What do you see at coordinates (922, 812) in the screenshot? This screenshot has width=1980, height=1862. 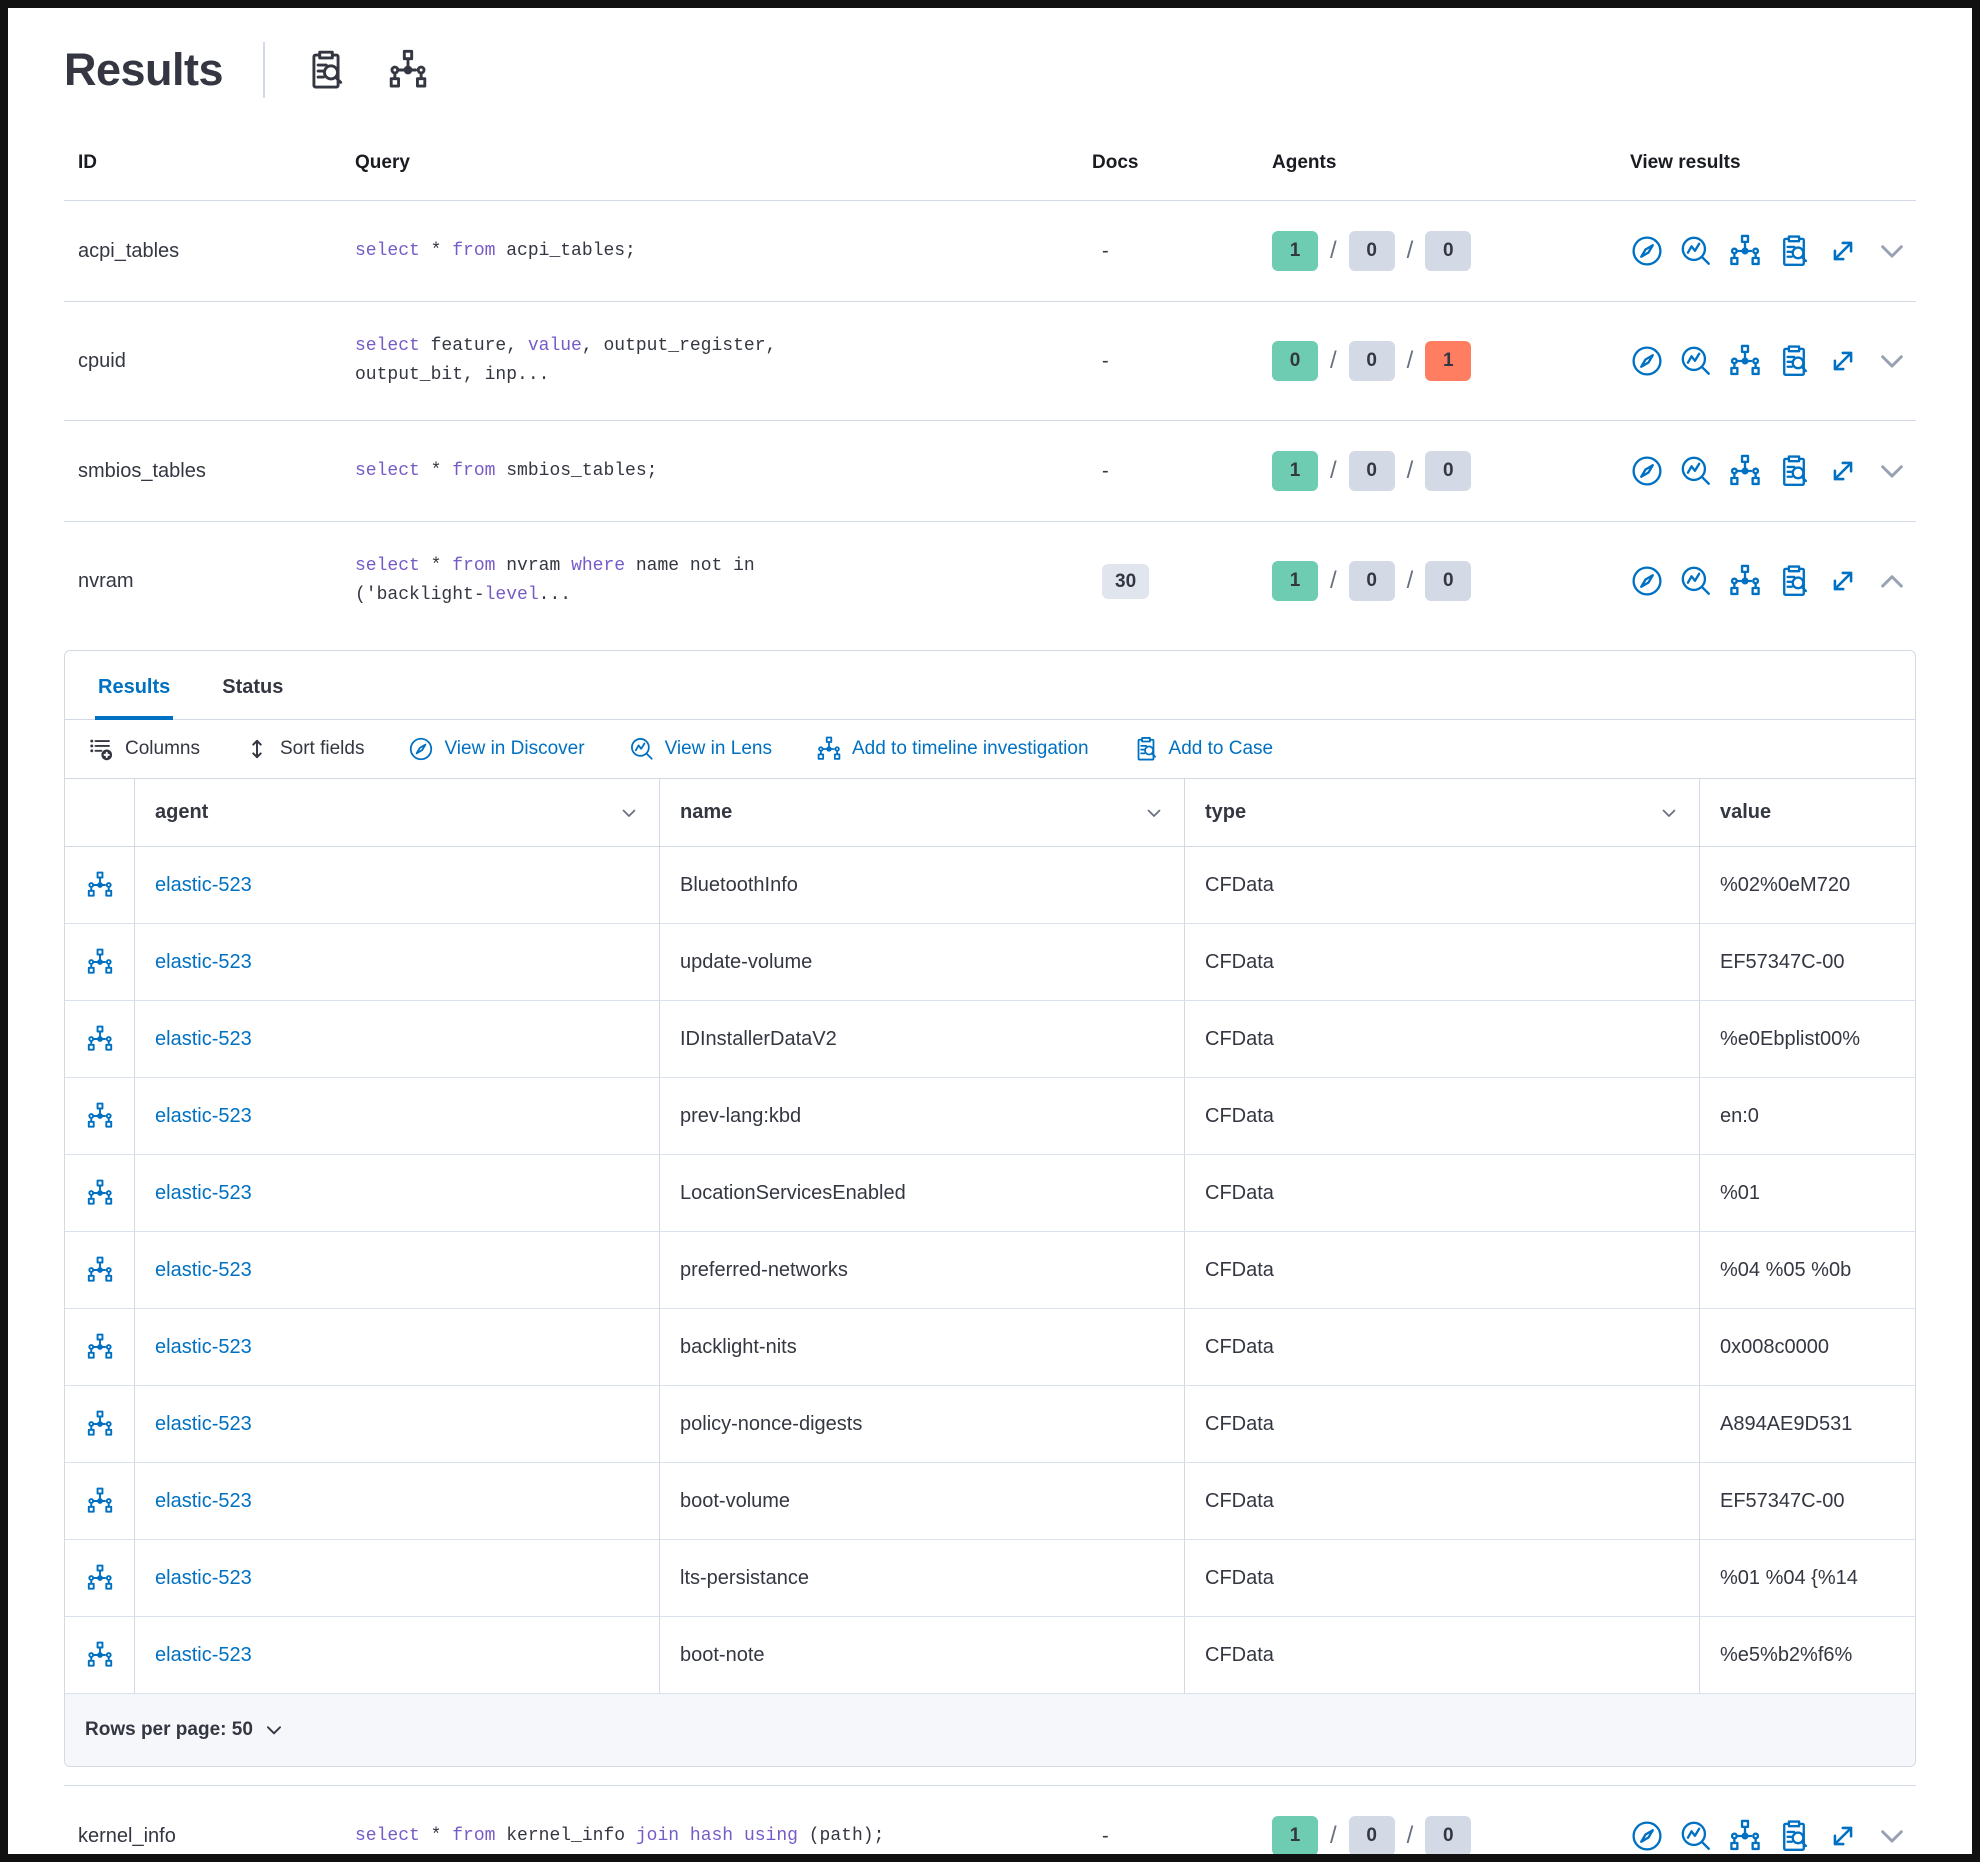 I see `grid-header-name: name` at bounding box center [922, 812].